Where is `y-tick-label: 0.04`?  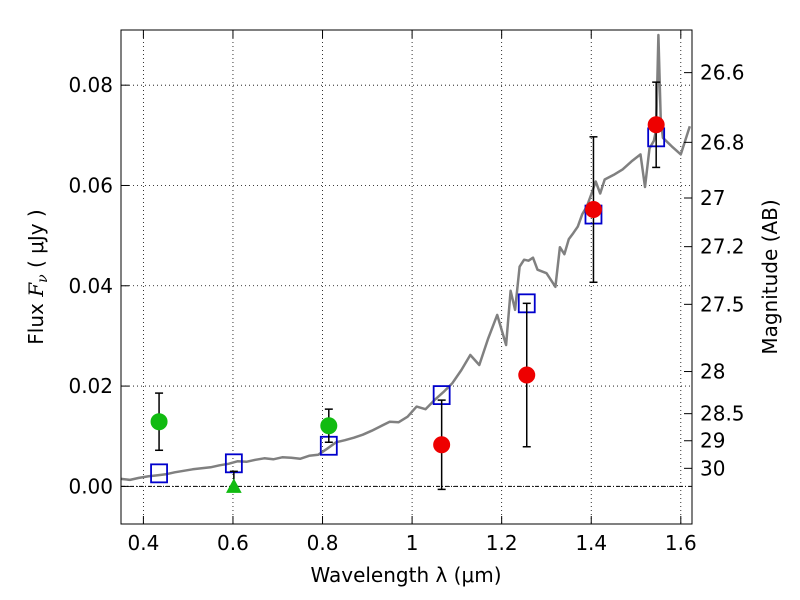
y-tick-label: 0.04 is located at coordinates (90, 286).